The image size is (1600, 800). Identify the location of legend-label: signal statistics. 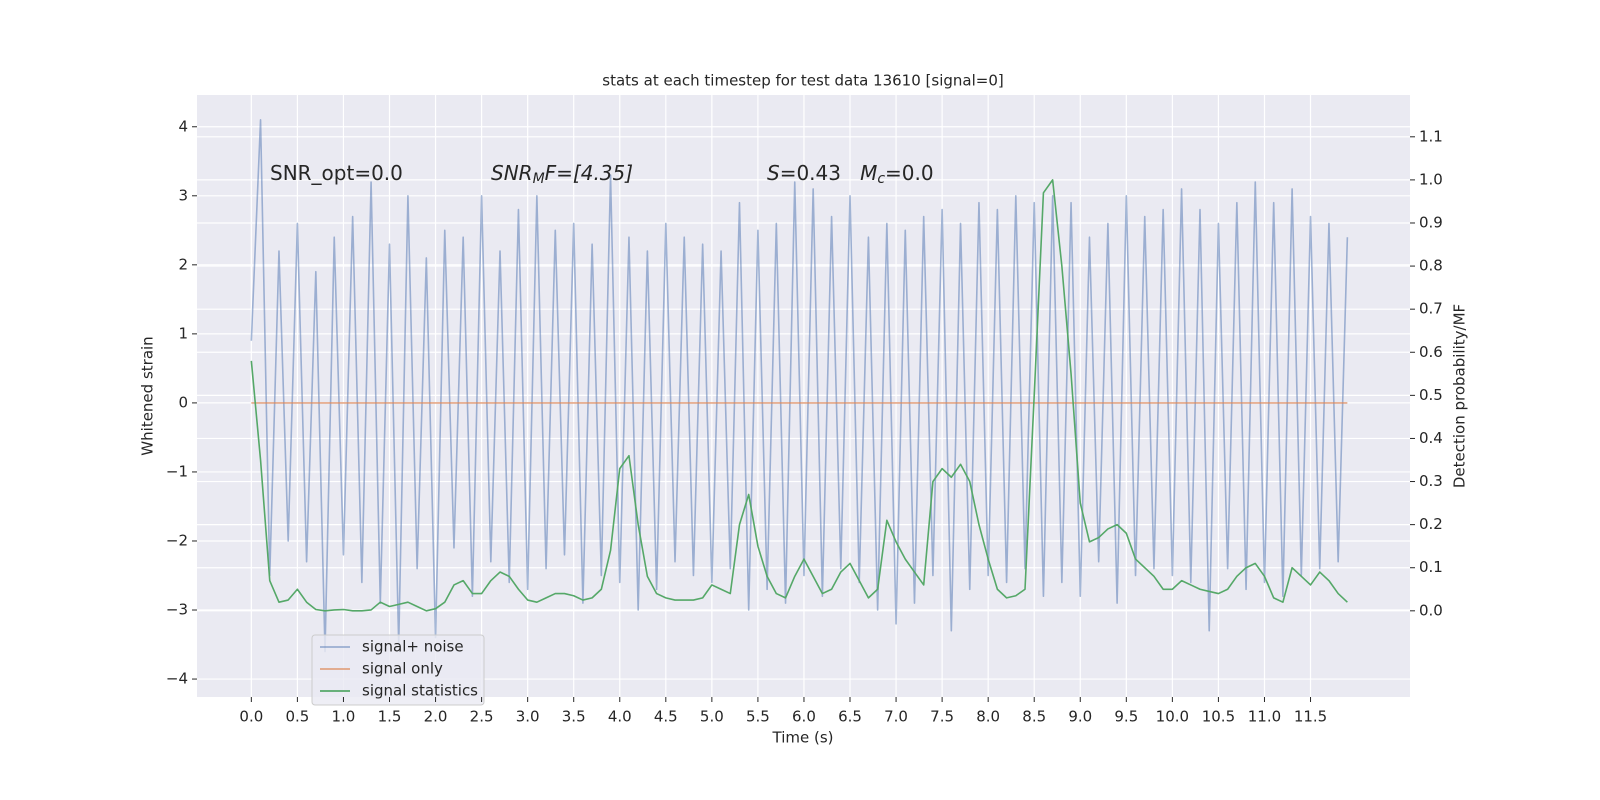
(420, 691).